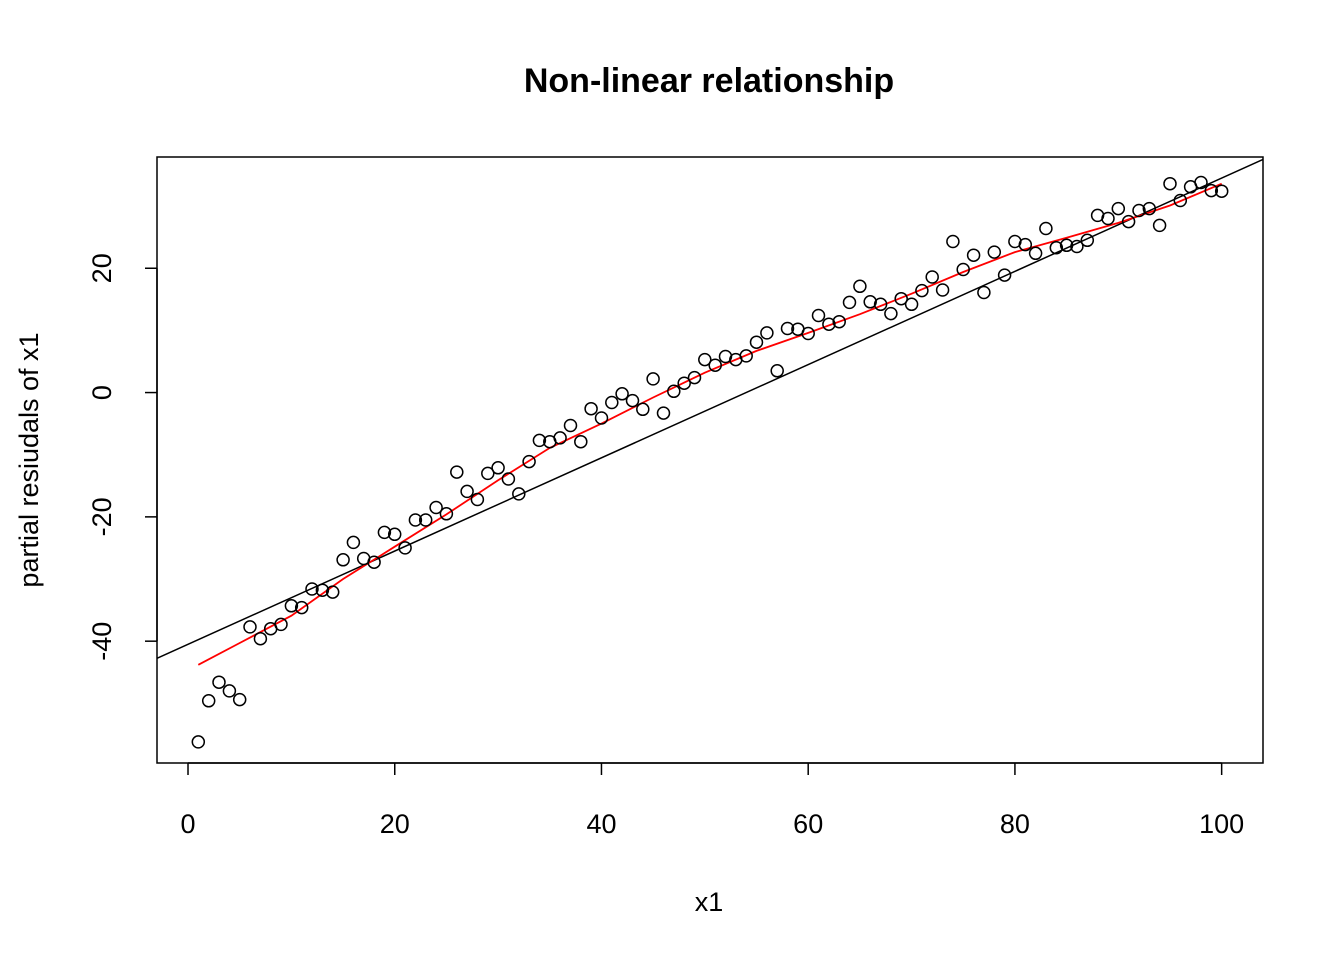 Image resolution: width=1344 pixels, height=960 pixels. I want to click on y-tick-label: -20, so click(102, 516).